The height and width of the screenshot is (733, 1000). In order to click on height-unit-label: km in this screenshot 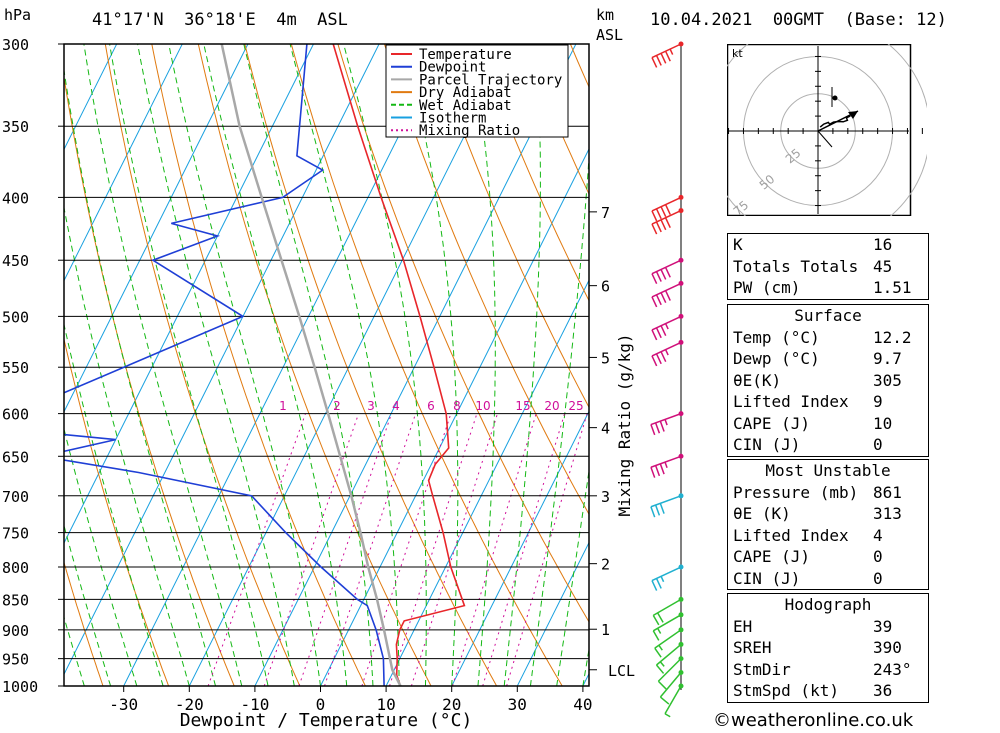, I will do `click(605, 15)`.